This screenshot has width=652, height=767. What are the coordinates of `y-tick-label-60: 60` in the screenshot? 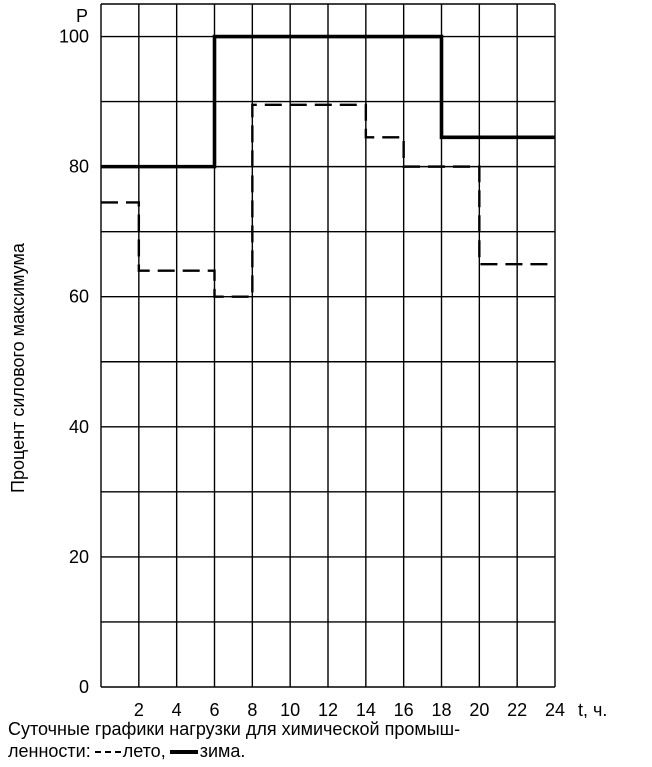 It's located at (79, 297).